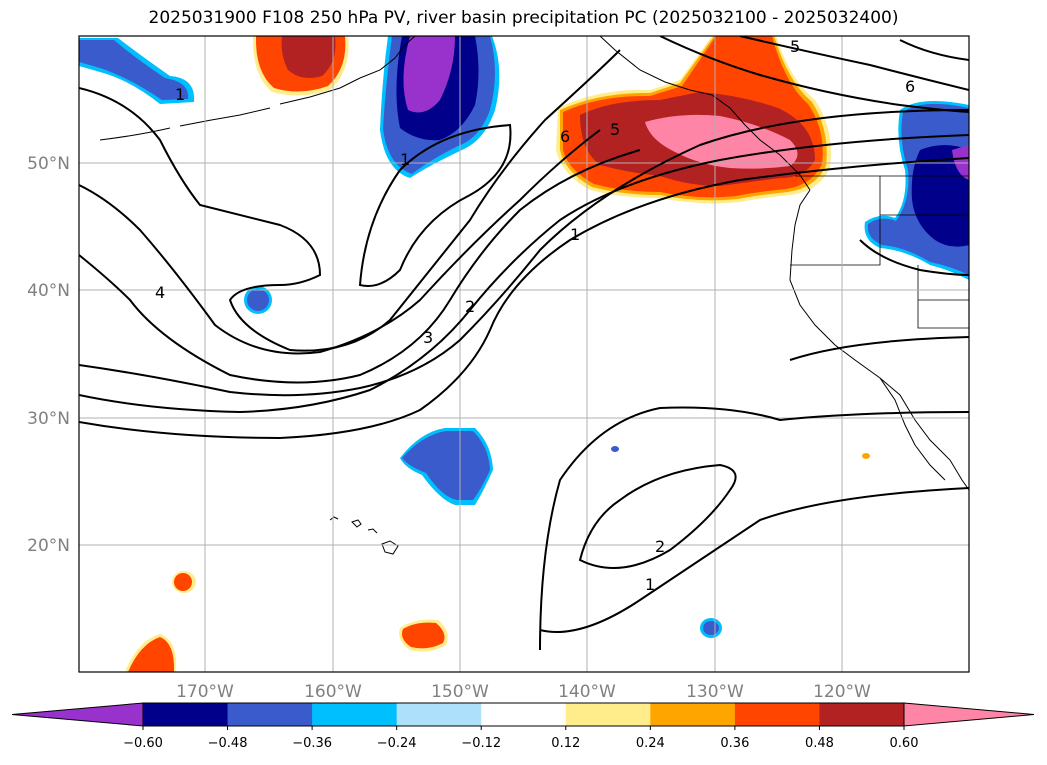  Describe the element at coordinates (912, 429) in the screenshot. I see `baja-california` at that location.